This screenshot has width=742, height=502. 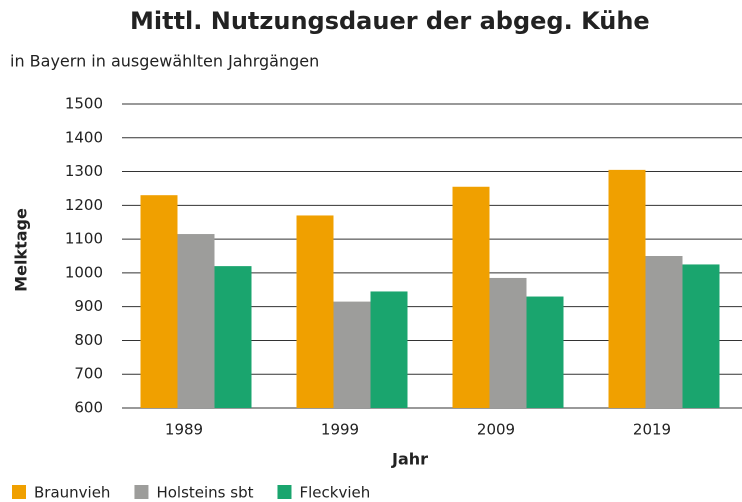 I want to click on legend-label: Holsteins sbt, so click(x=204, y=493).